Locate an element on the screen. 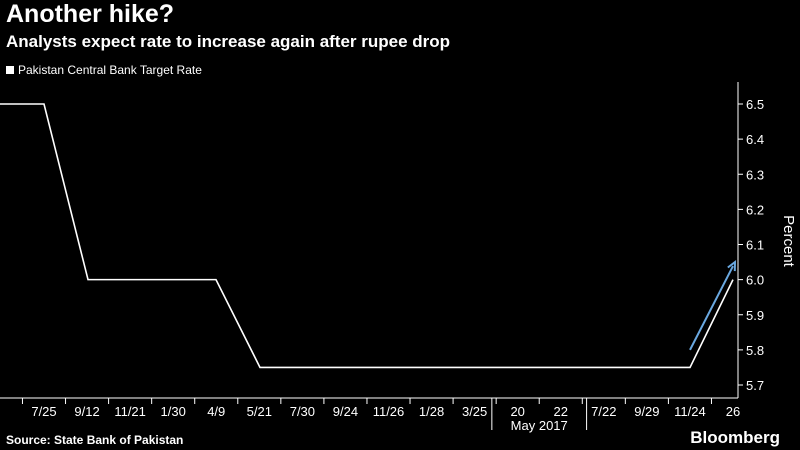  x-tick-label: 11/26 is located at coordinates (389, 411).